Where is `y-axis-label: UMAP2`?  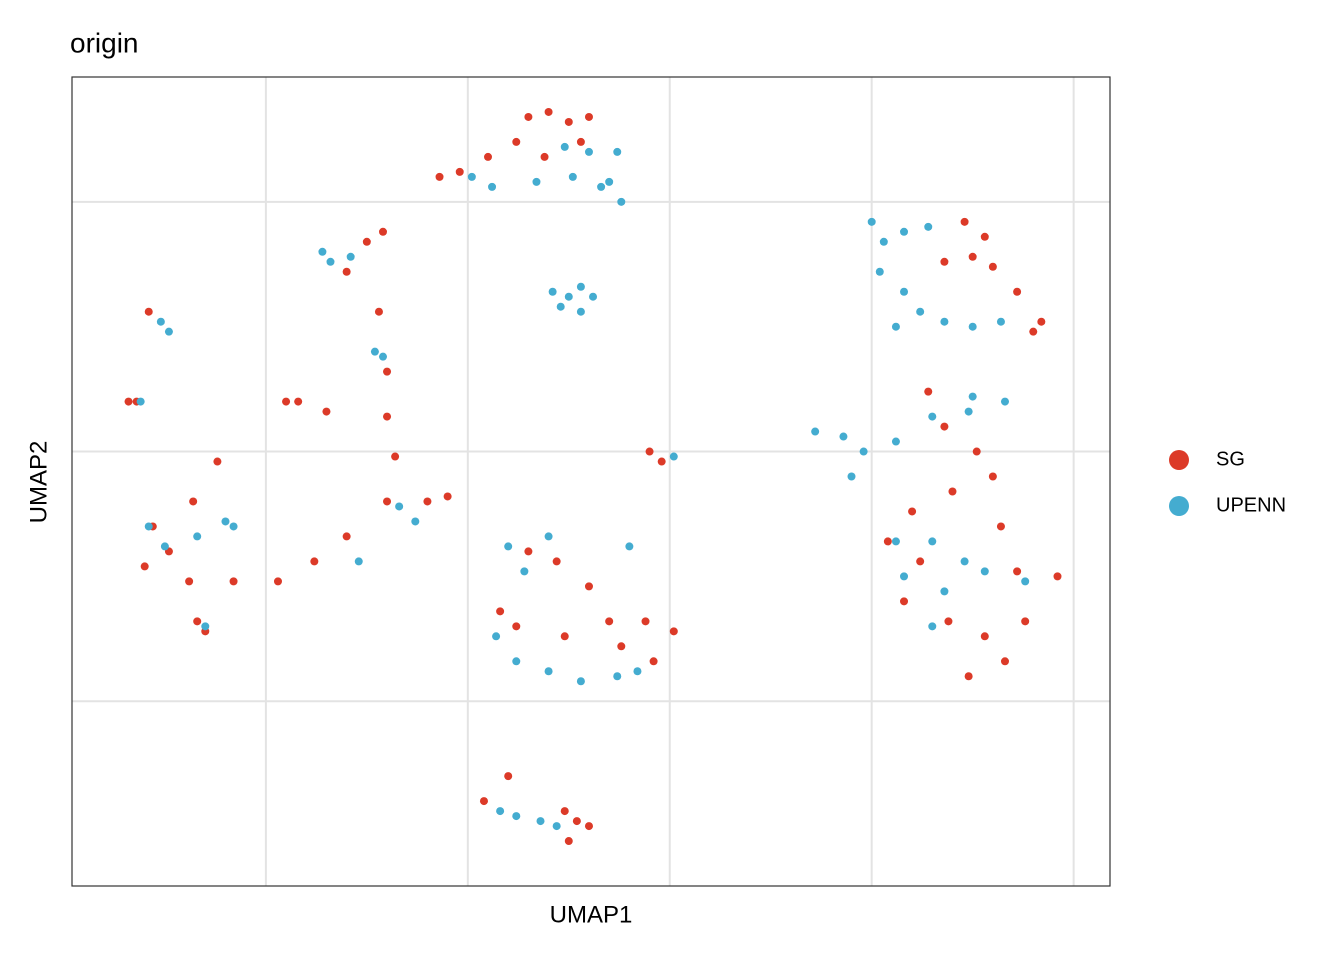
y-axis-label: UMAP2 is located at coordinates (38, 482).